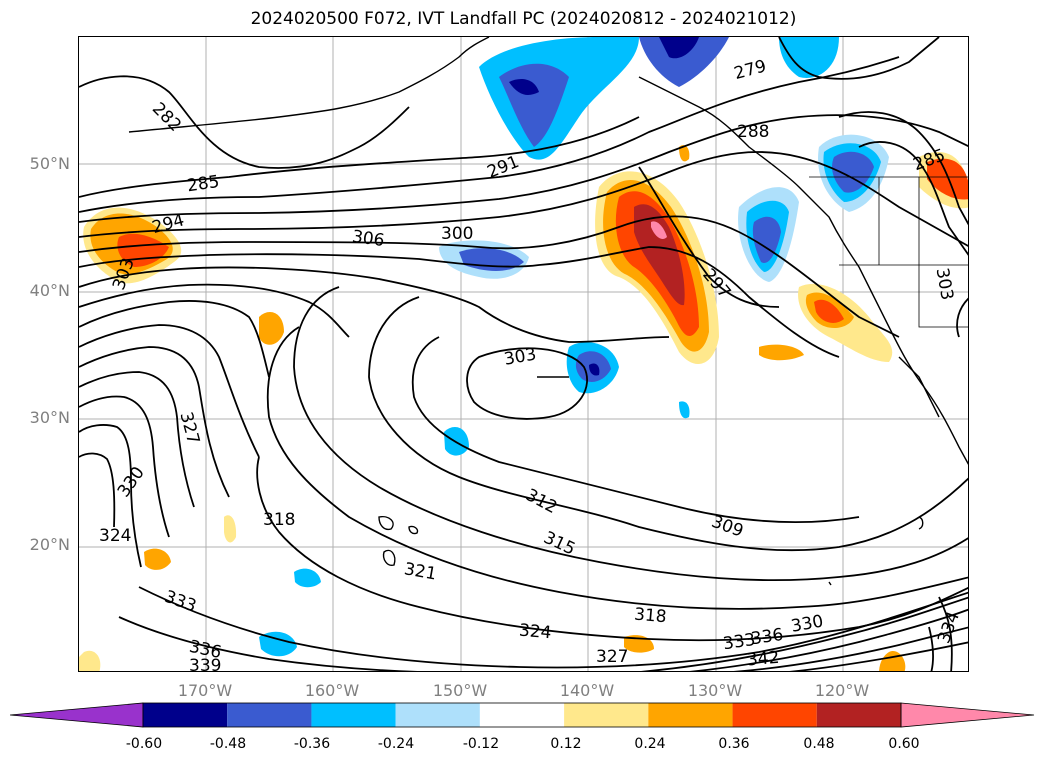 This screenshot has width=1047, height=765. What do you see at coordinates (763, 659) in the screenshot?
I see `contour-label: 342` at bounding box center [763, 659].